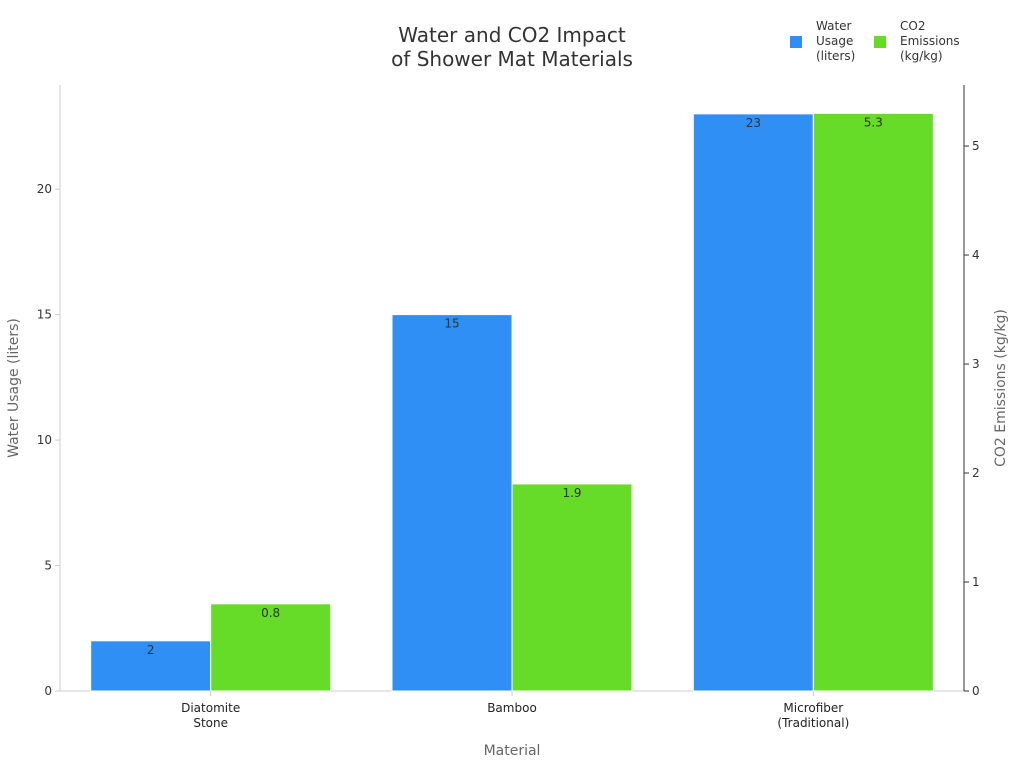  I want to click on right-tick-label: 0, so click(976, 691).